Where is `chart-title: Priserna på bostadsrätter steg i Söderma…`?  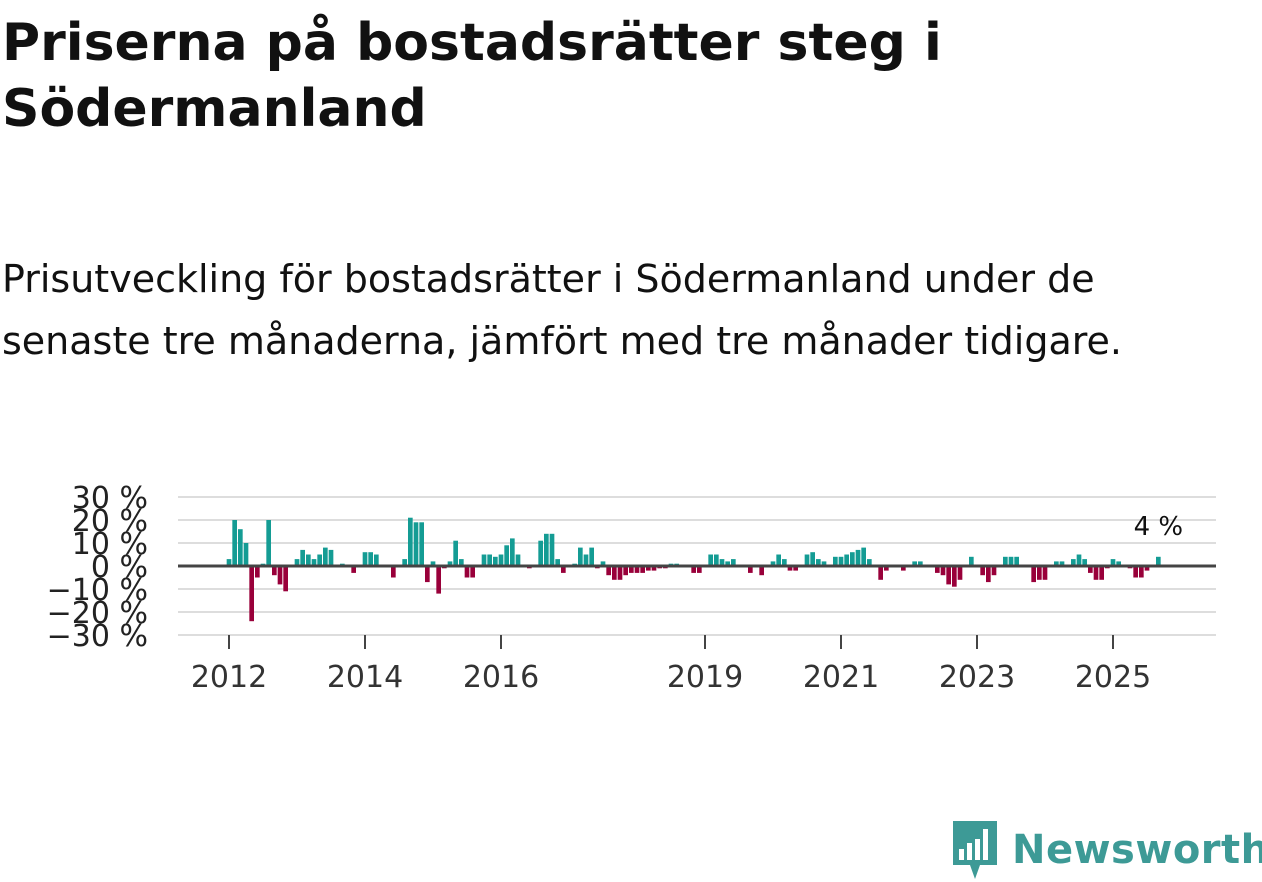
chart-title: Priserna på bostadsrätter steg i Söderma… is located at coordinates (472, 76).